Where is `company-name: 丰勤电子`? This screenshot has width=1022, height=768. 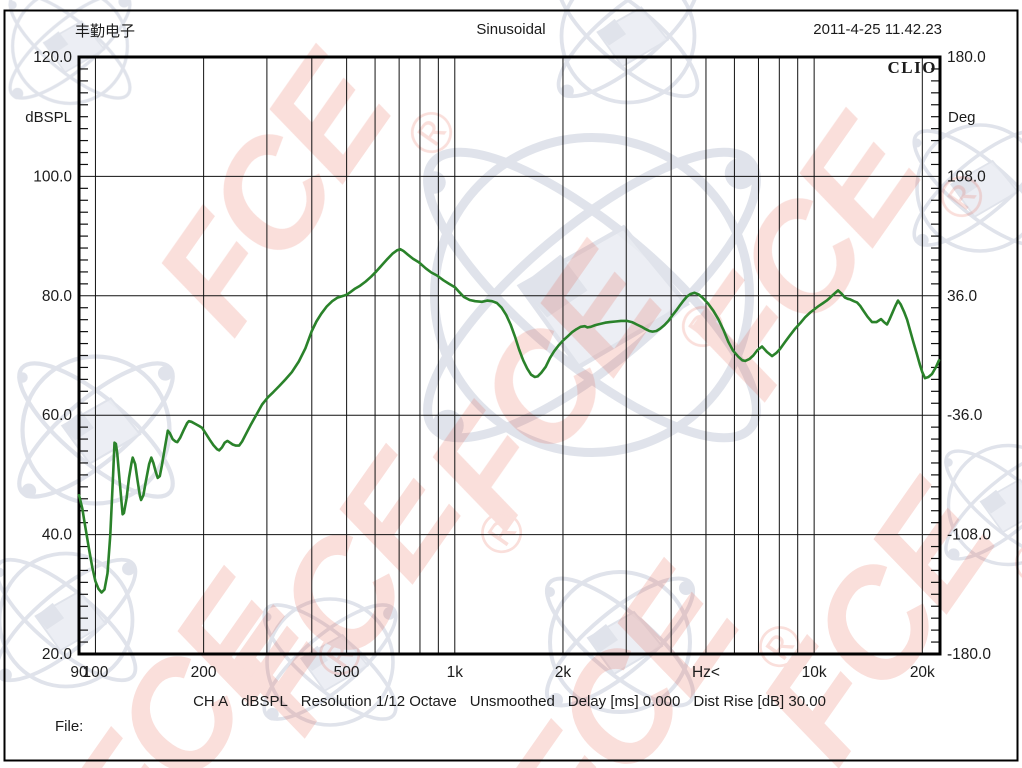 company-name: 丰勤电子 is located at coordinates (105, 31).